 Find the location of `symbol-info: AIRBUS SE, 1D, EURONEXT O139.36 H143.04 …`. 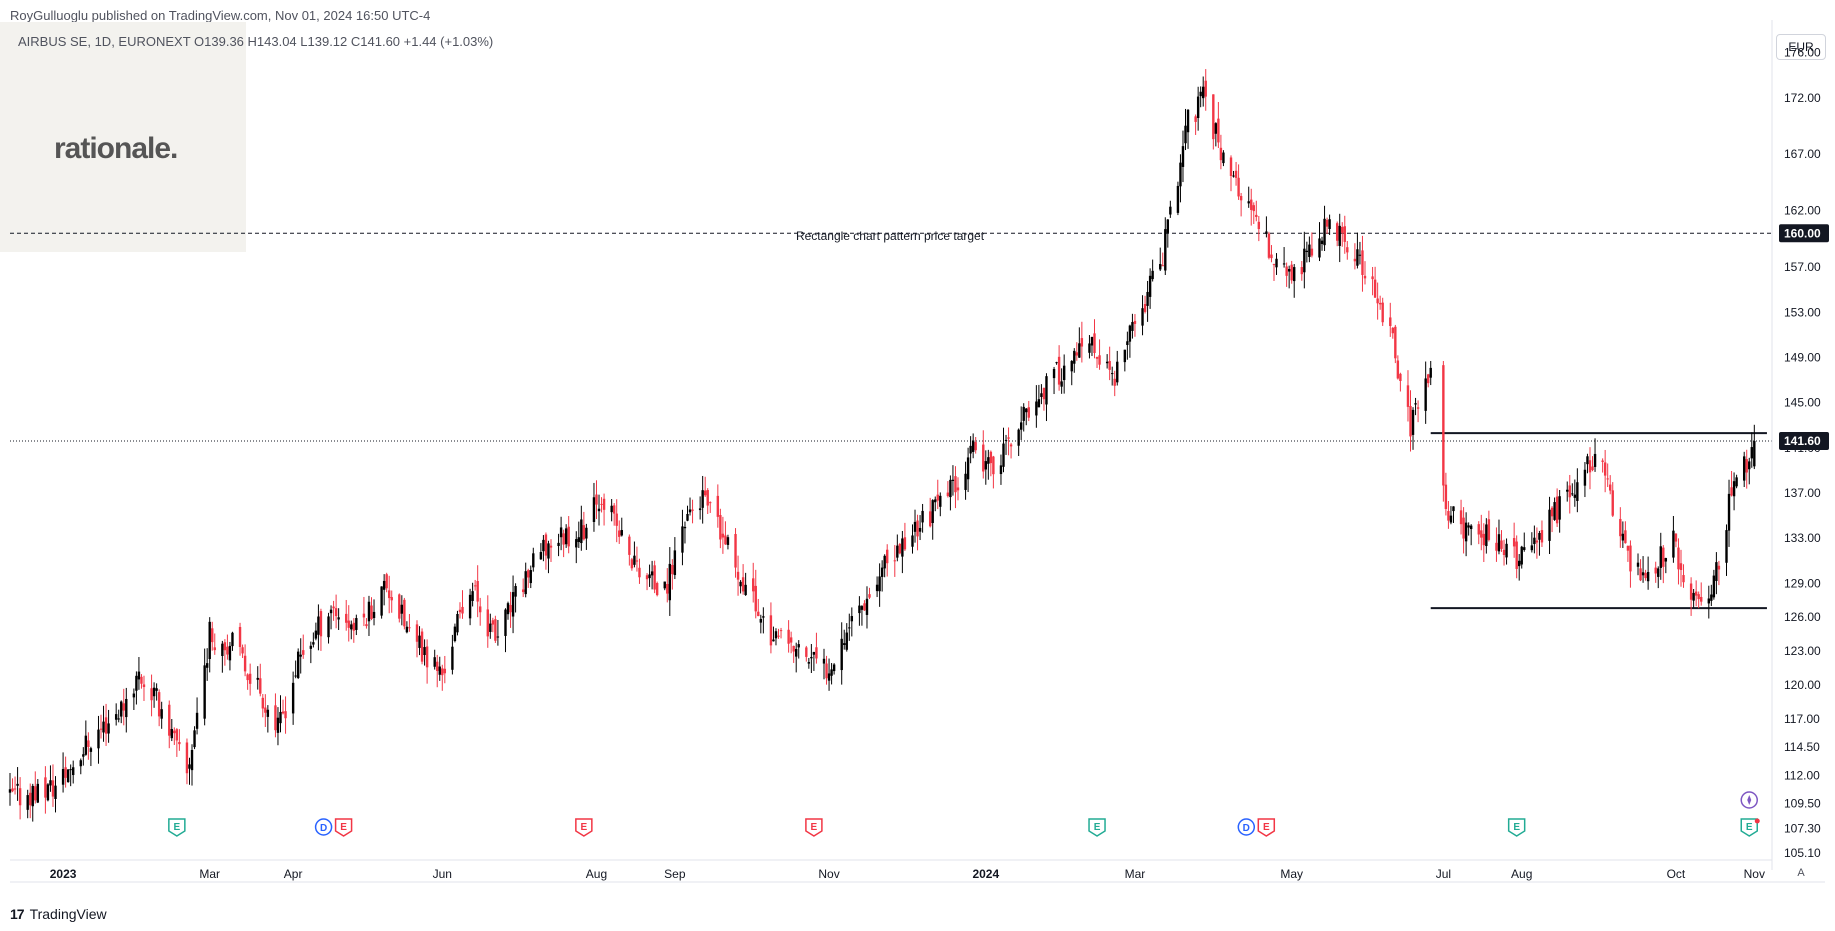

symbol-info: AIRBUS SE, 1D, EURONEXT O139.36 H143.04 … is located at coordinates (256, 41).